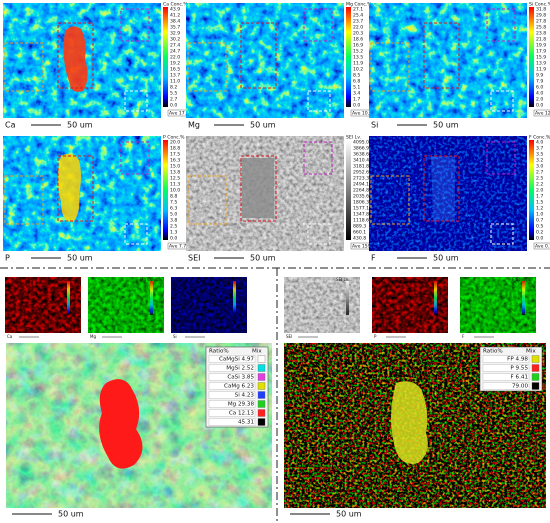 Image resolution: width=550 pixels, height=523 pixels. Describe the element at coordinates (175, 82) in the screenshot. I see `colorbar-label: 11.0` at that location.